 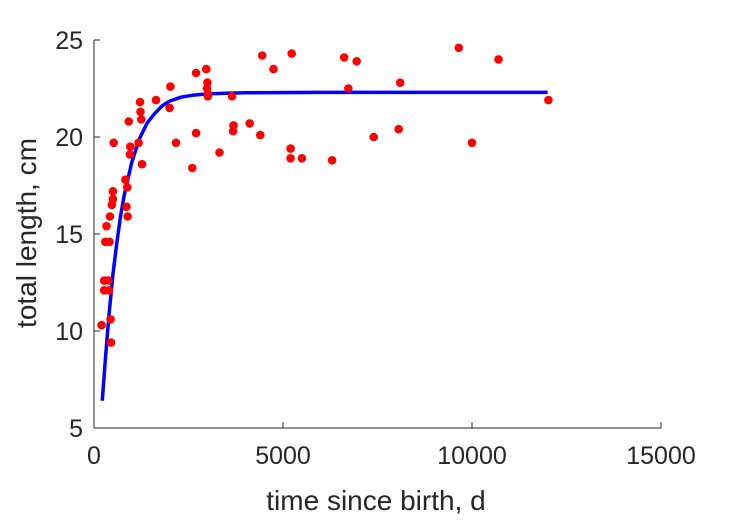 What do you see at coordinates (69, 138) in the screenshot?
I see `y-tick-label: 20` at bounding box center [69, 138].